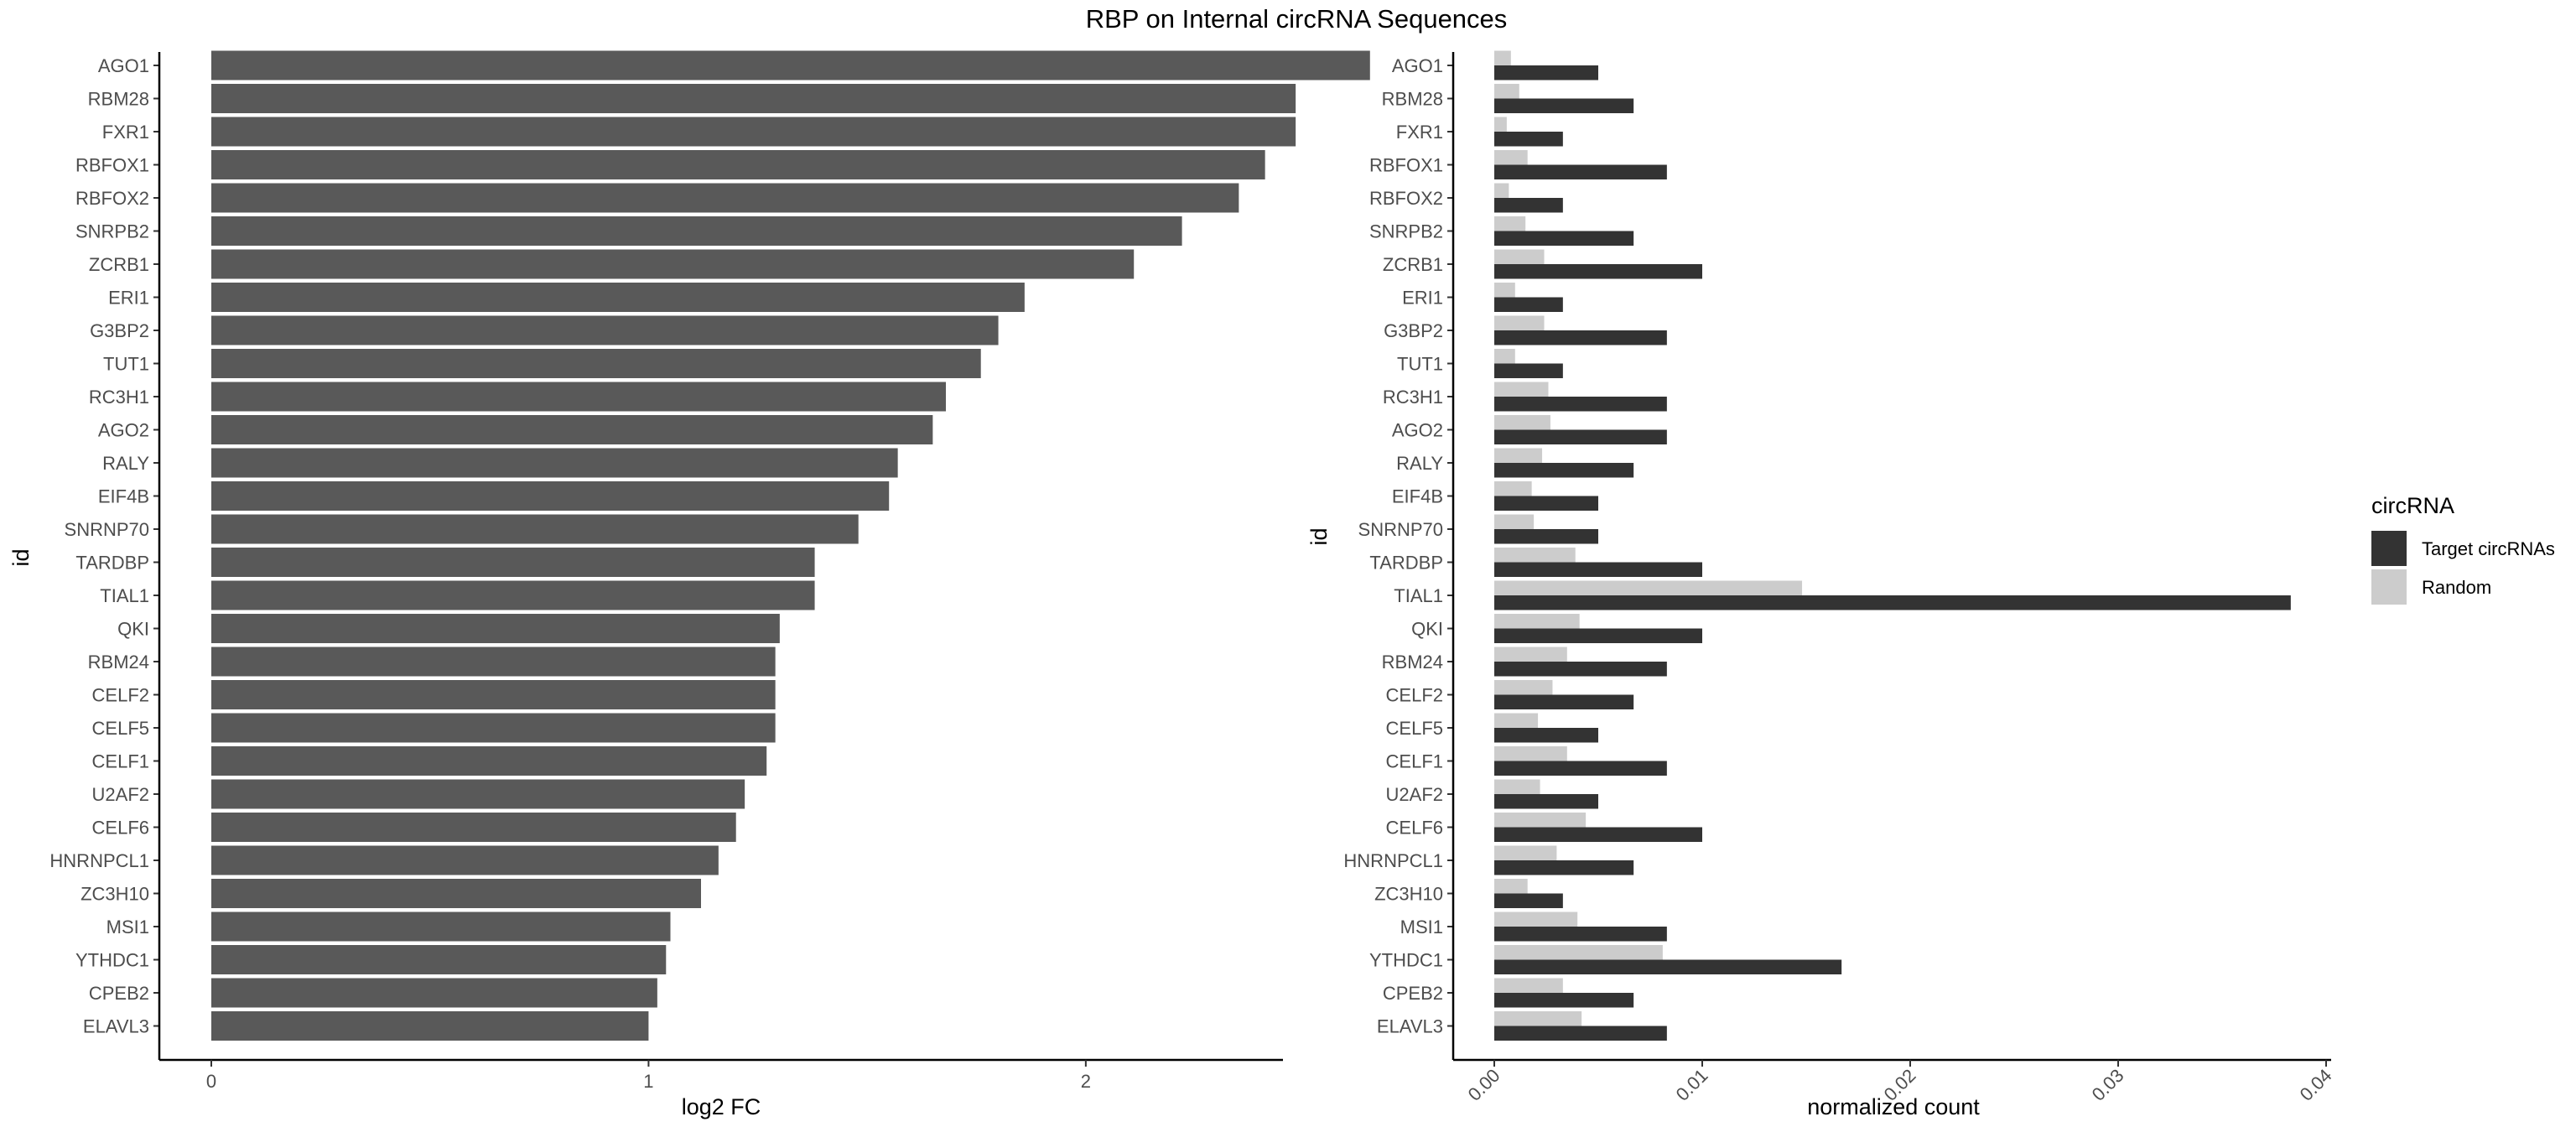  I want to click on y-tick-label: CELF6, so click(120, 828).